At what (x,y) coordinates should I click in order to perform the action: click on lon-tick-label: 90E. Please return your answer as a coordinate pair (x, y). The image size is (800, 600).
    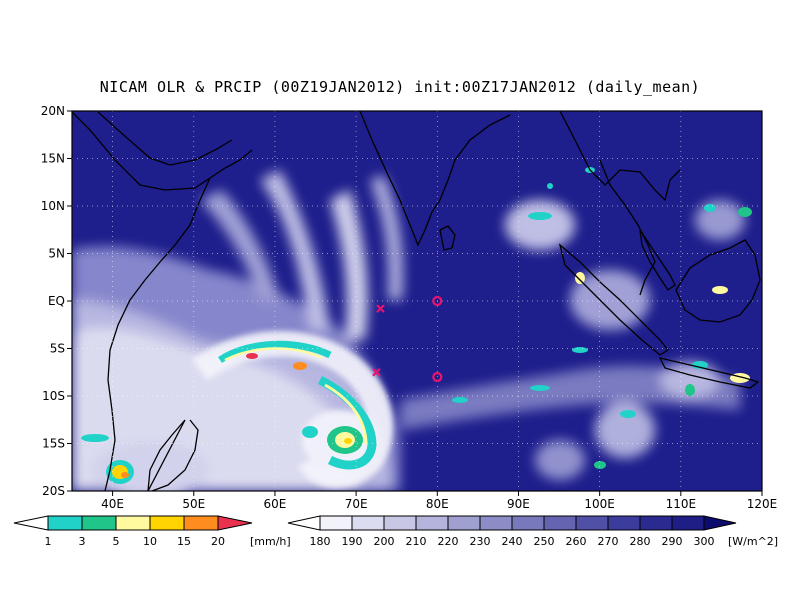
    Looking at the image, I should click on (518, 504).